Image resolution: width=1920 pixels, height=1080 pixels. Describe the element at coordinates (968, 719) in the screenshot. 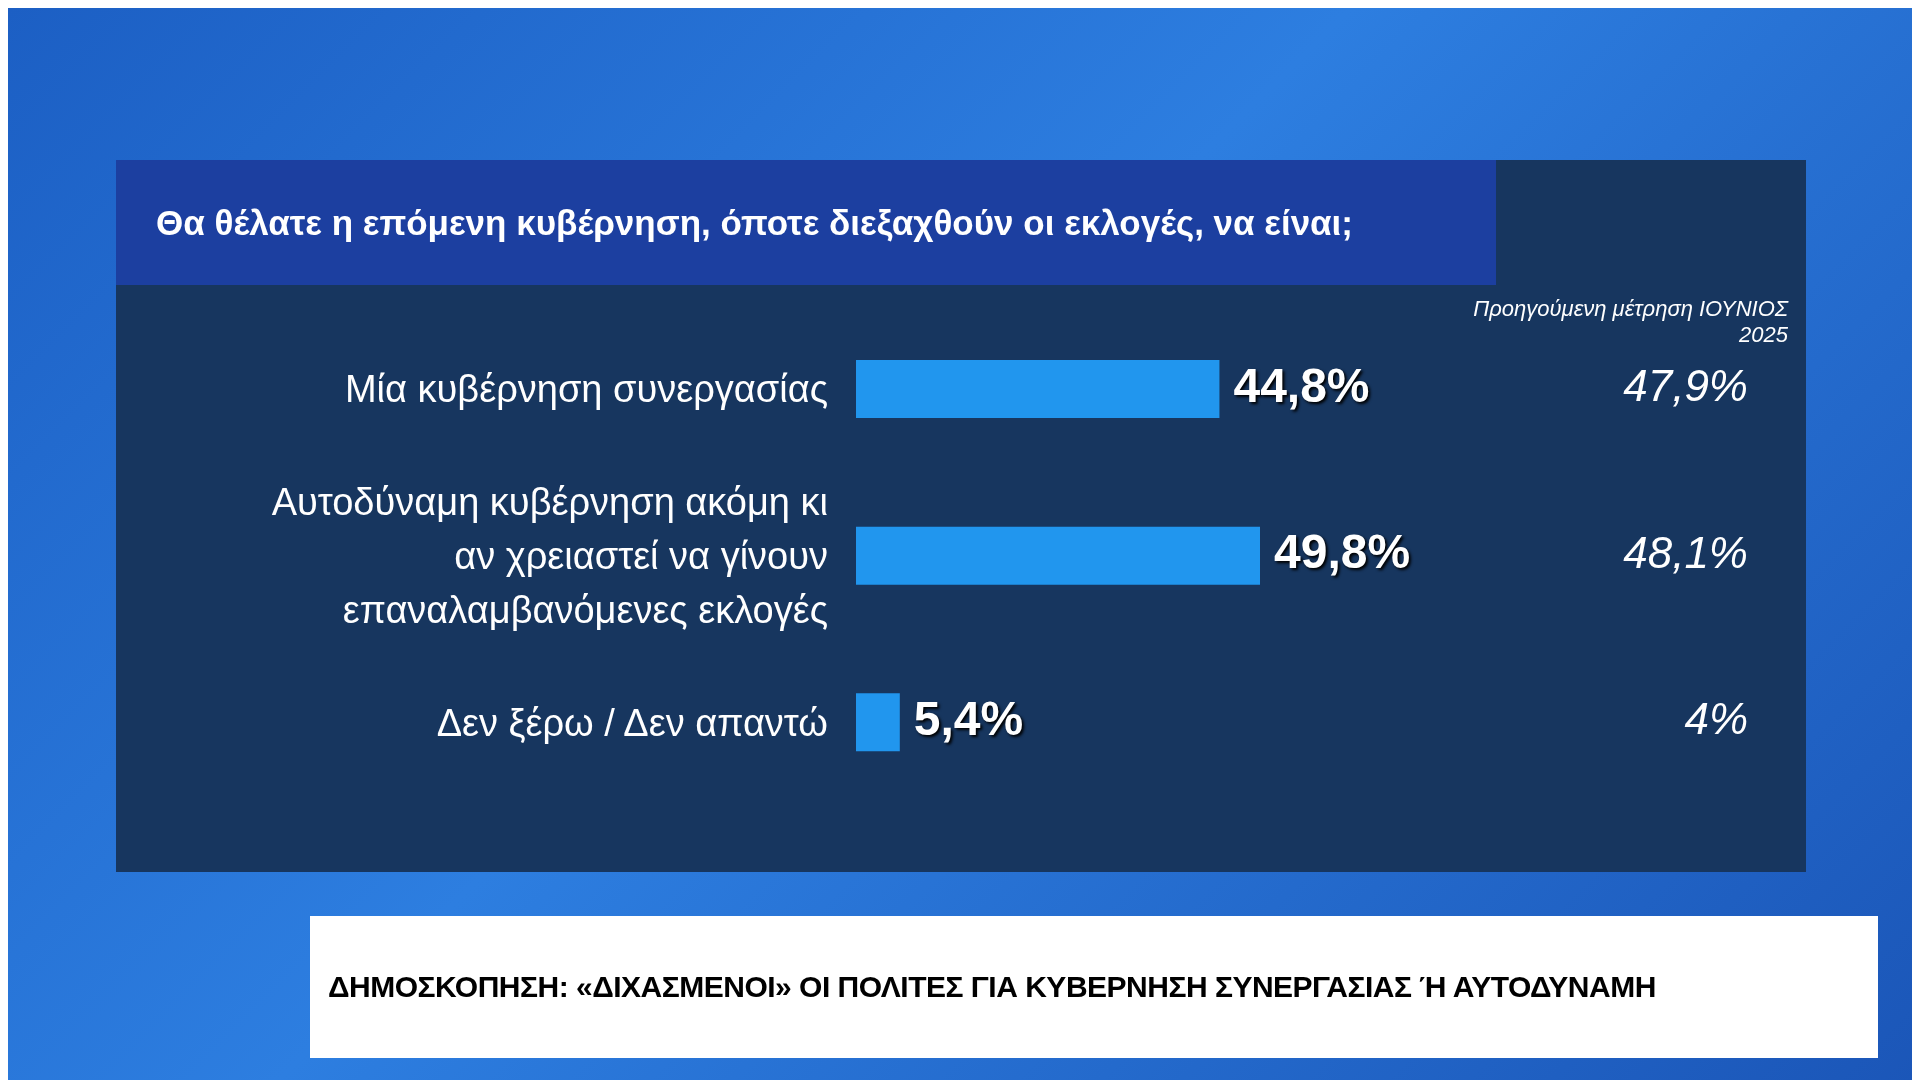

I see `data-label: 5,4%` at that location.